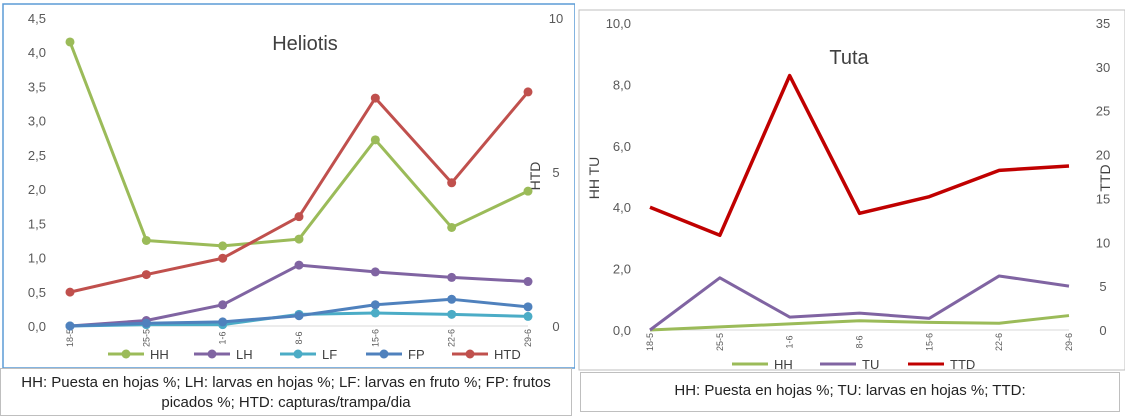 This screenshot has height=416, width=1125. Describe the element at coordinates (528, 338) in the screenshot. I see `heliotis-x-tick-label: 29-6` at that location.